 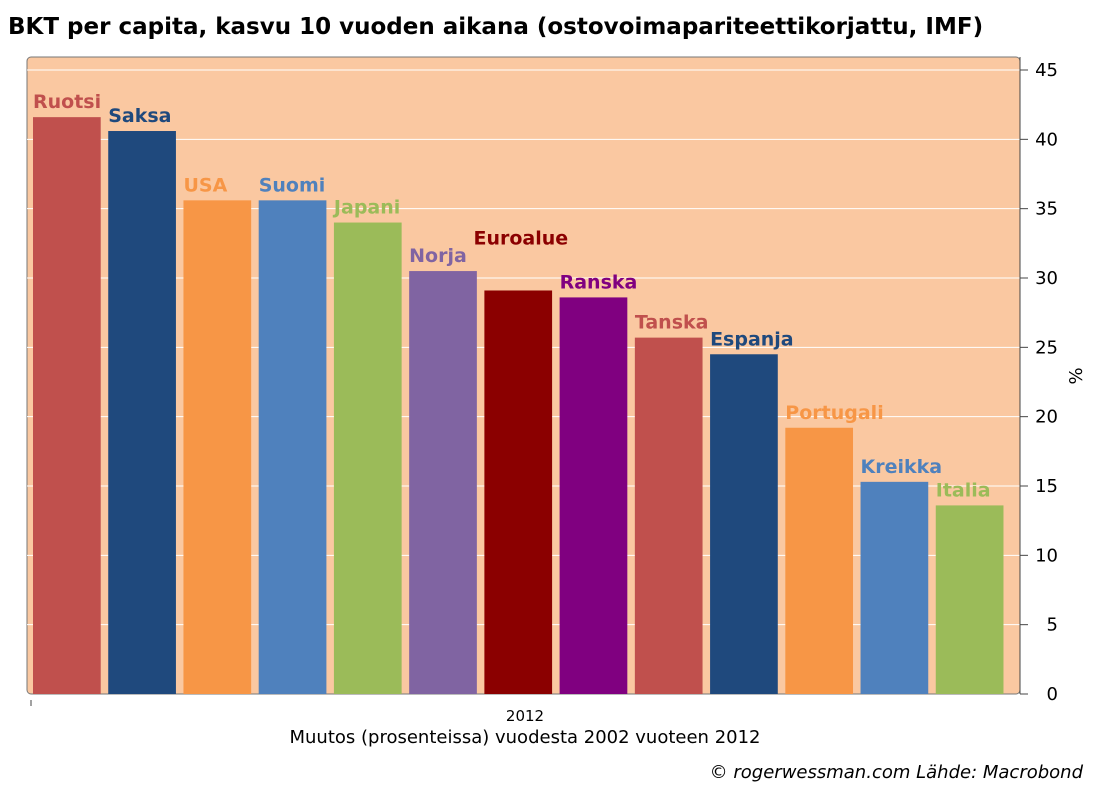 What do you see at coordinates (902, 467) in the screenshot?
I see `bar-label: Kreikka` at bounding box center [902, 467].